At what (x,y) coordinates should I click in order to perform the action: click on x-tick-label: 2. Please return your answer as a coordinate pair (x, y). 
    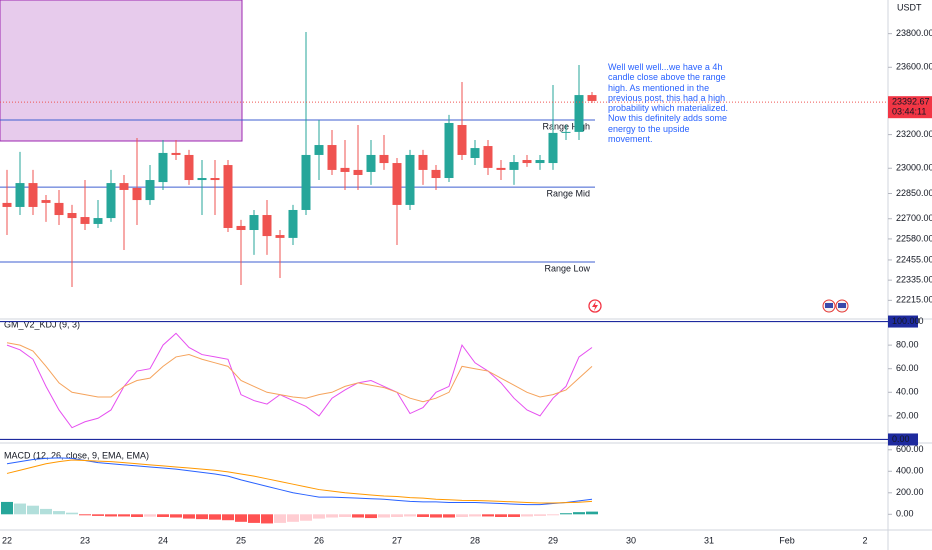
    Looking at the image, I should click on (864, 540).